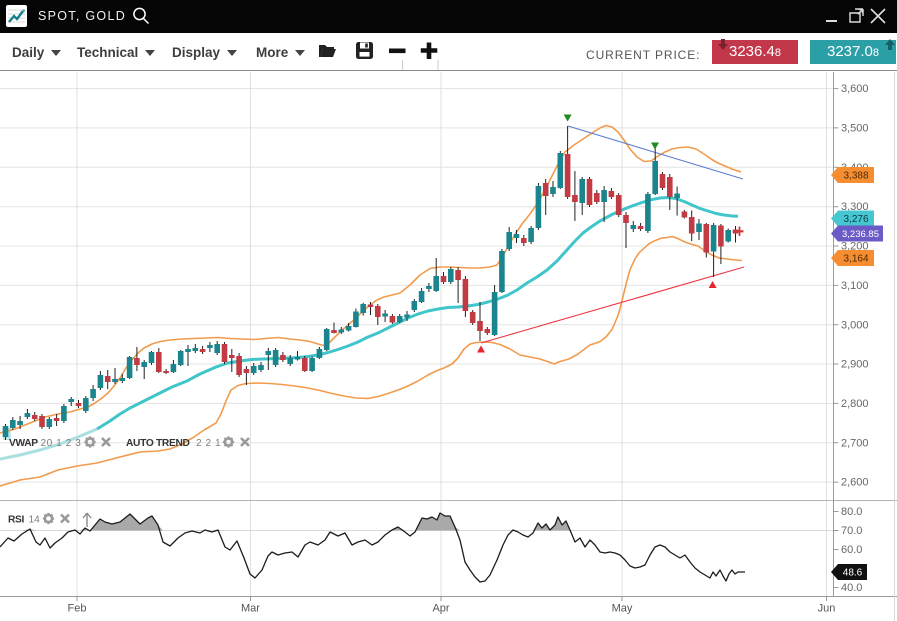 This screenshot has width=897, height=621. I want to click on svg-text: 3,600, so click(855, 89).